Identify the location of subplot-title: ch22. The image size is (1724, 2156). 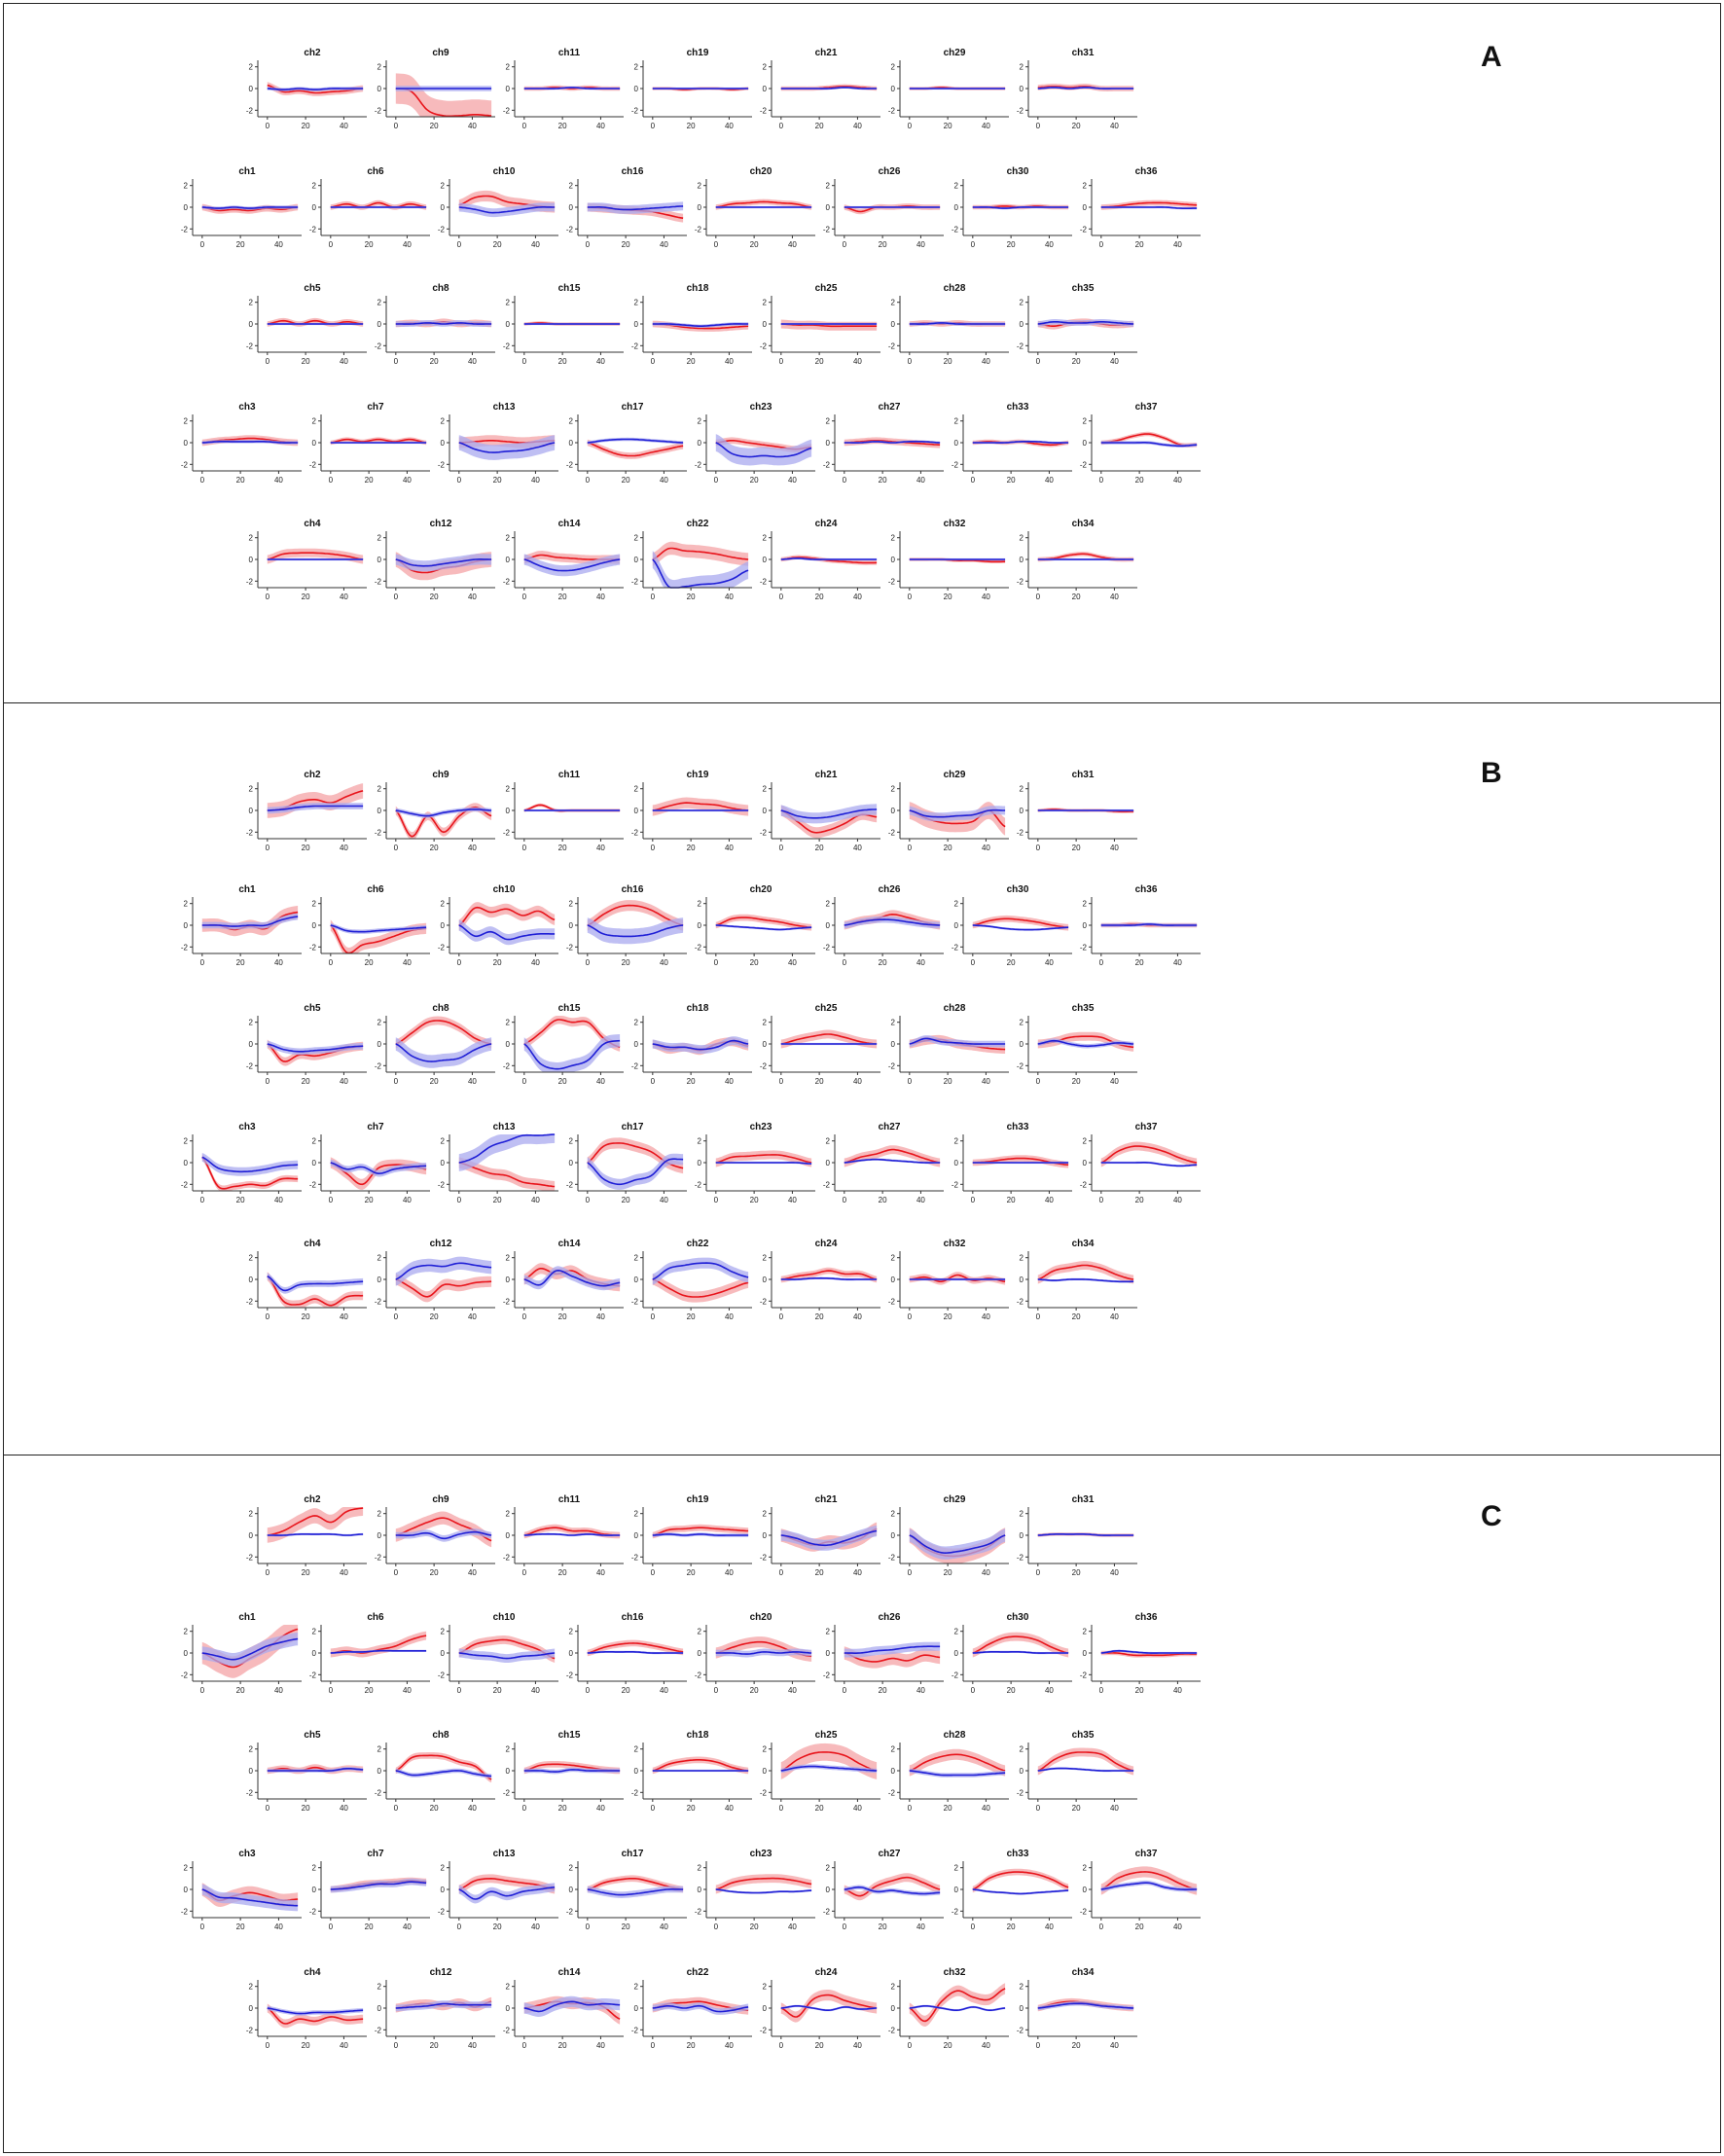
(698, 1972).